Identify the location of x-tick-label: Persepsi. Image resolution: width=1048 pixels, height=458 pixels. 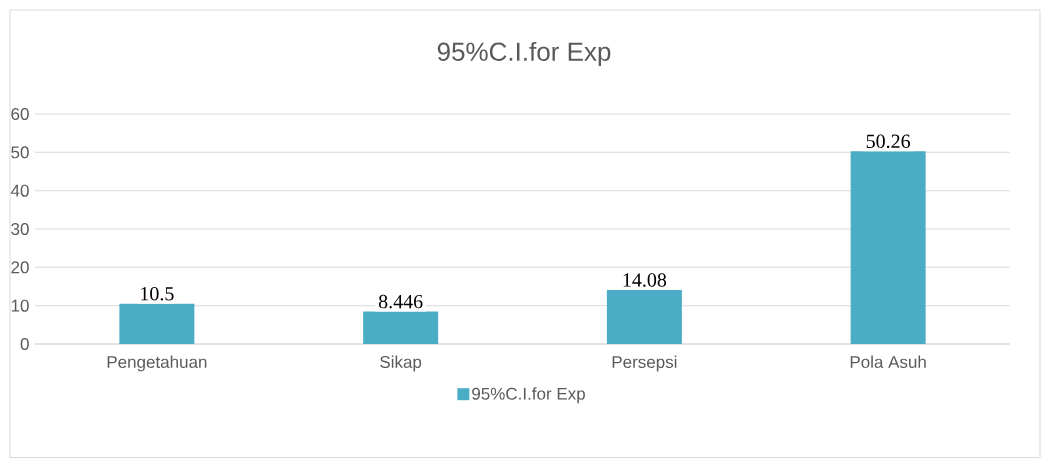
(644, 363).